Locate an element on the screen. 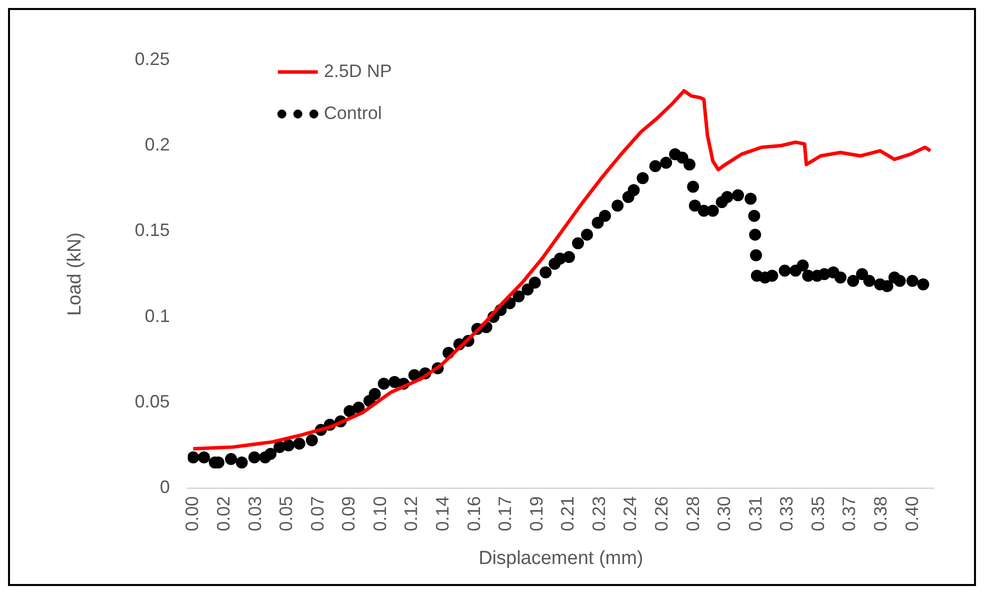 This screenshot has width=984, height=594. x-tick-label: 0.16 is located at coordinates (474, 514).